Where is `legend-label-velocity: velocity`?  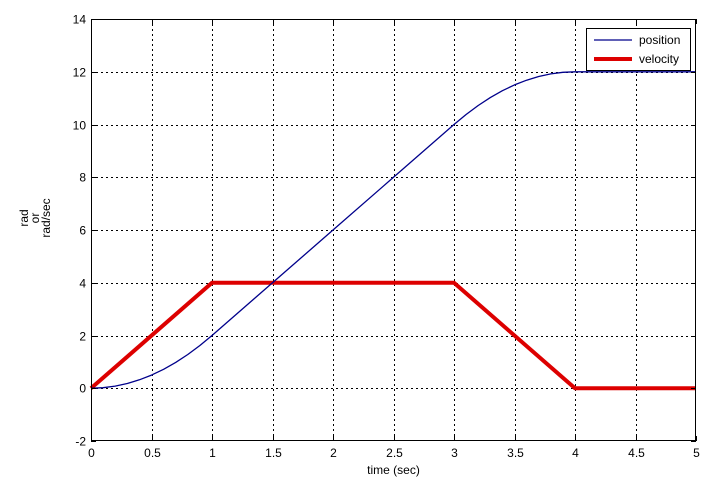
legend-label-velocity: velocity is located at coordinates (659, 59).